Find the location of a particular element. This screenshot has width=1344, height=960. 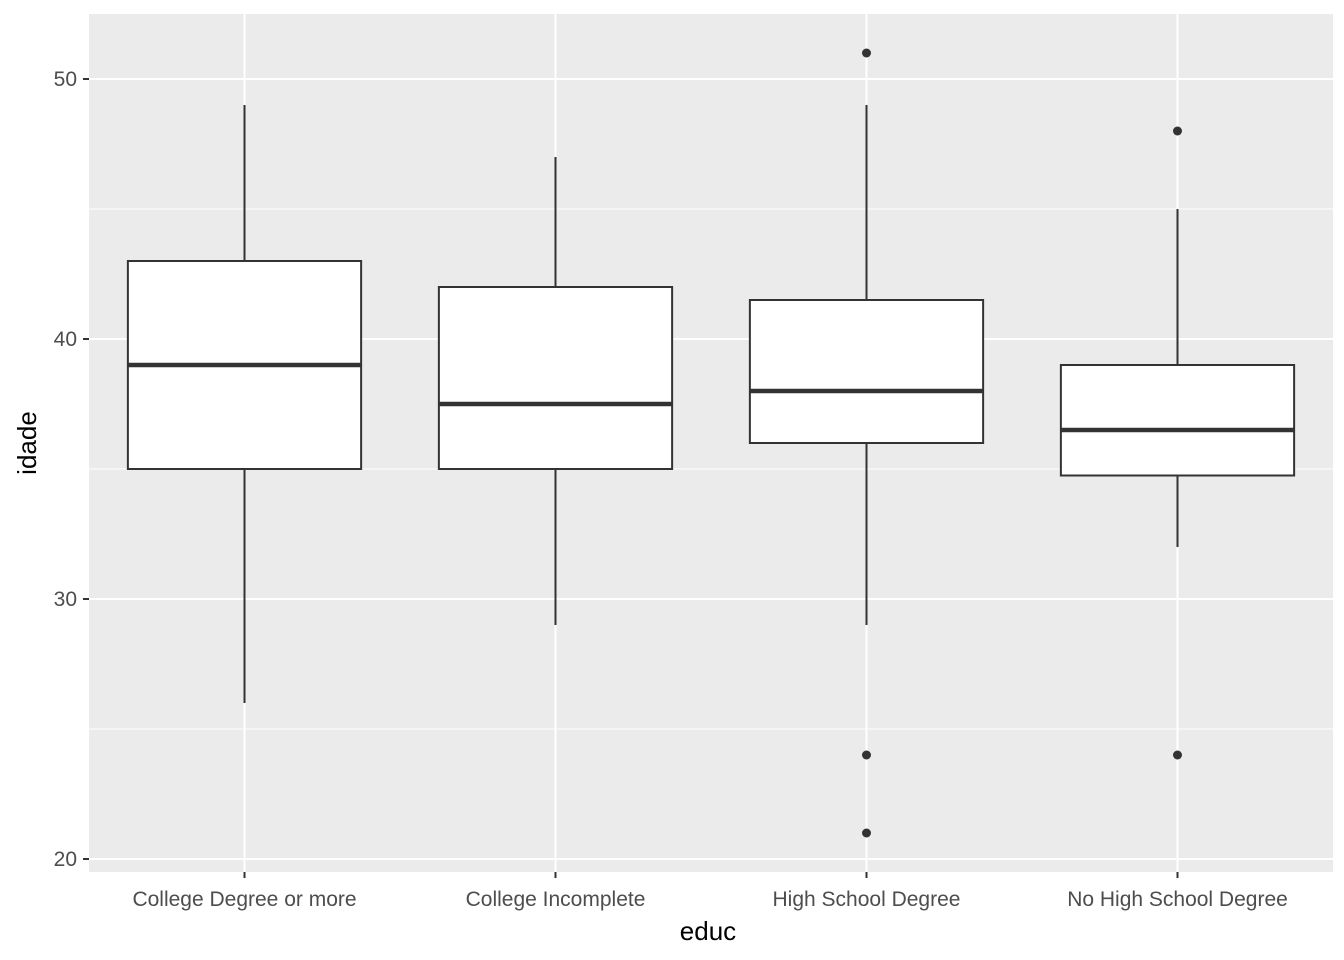

y-axis: 20 30 40 50 is located at coordinates (71, 469).